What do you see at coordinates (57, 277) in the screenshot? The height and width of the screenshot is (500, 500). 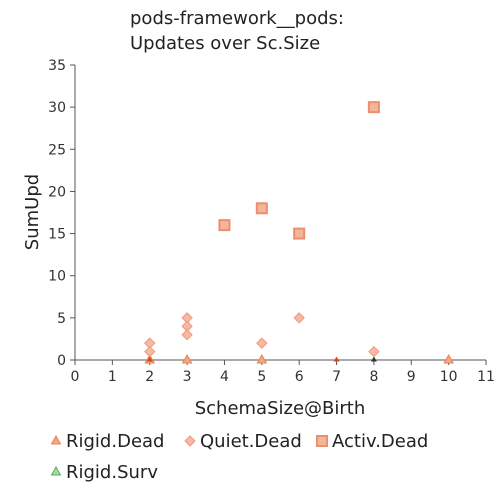 I see `y-tick-label: 10` at bounding box center [57, 277].